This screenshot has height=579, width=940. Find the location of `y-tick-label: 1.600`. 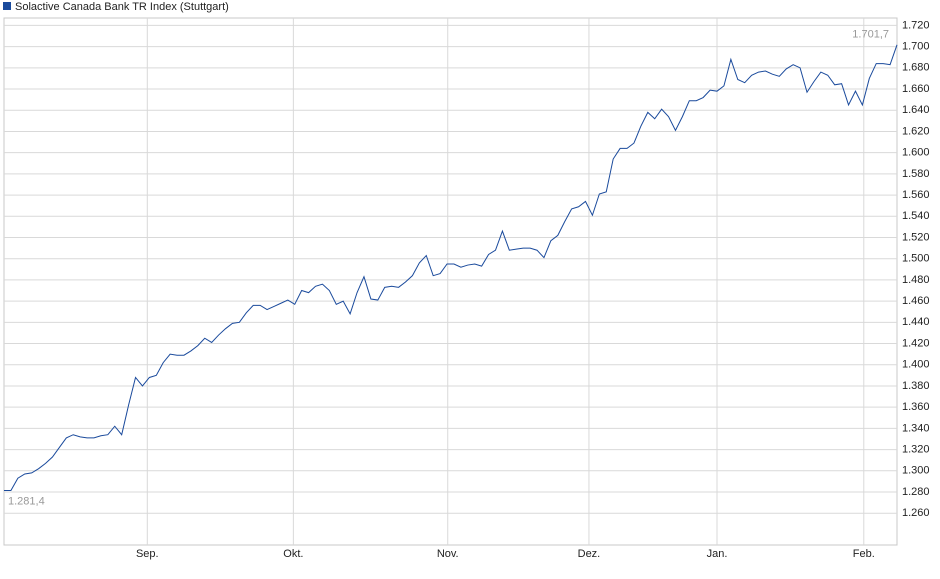

y-tick-label: 1.600 is located at coordinates (916, 153).